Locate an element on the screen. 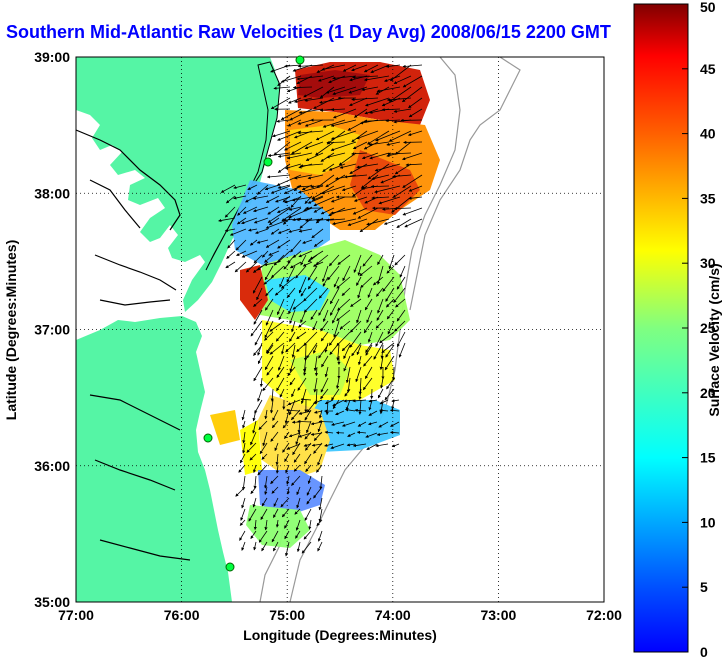 The image size is (724, 659). x-axis-label: Longitude (Degrees:Minutes) is located at coordinates (340, 635).